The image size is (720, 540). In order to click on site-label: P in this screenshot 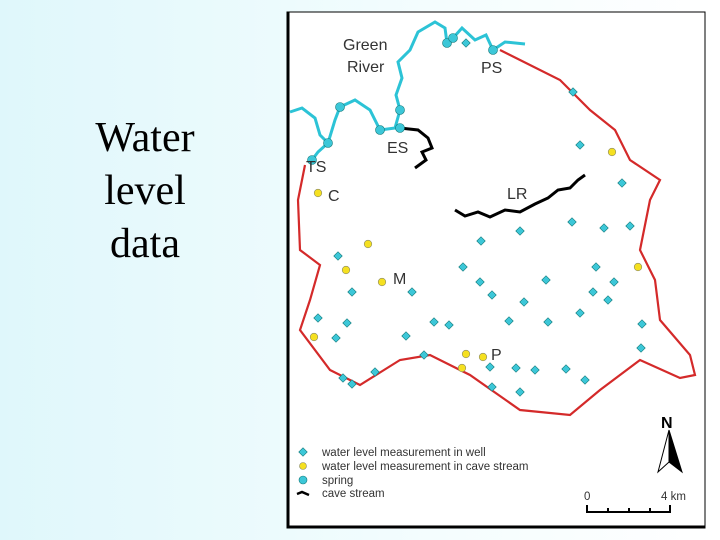, I will do `click(496, 355)`.